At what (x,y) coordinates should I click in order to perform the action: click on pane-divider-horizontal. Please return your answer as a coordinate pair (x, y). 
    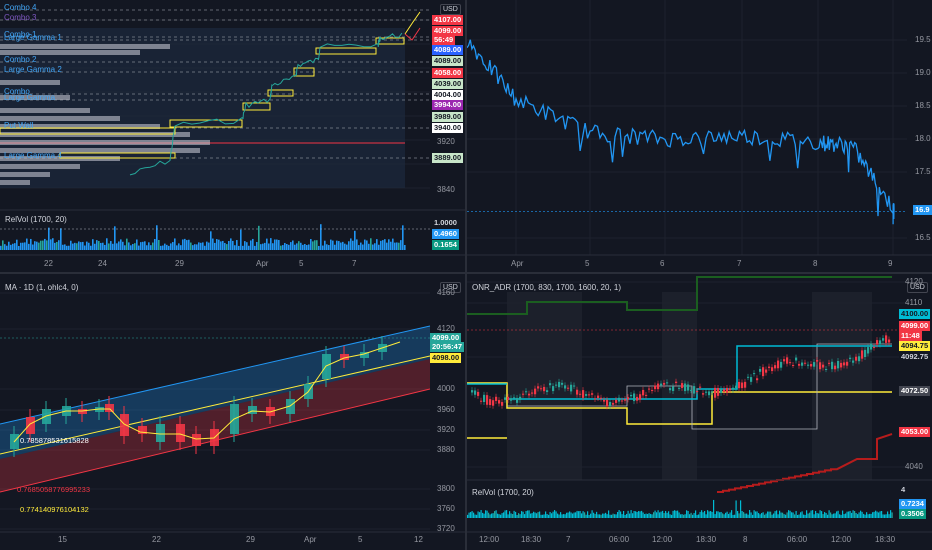
    Looking at the image, I should click on (466, 273).